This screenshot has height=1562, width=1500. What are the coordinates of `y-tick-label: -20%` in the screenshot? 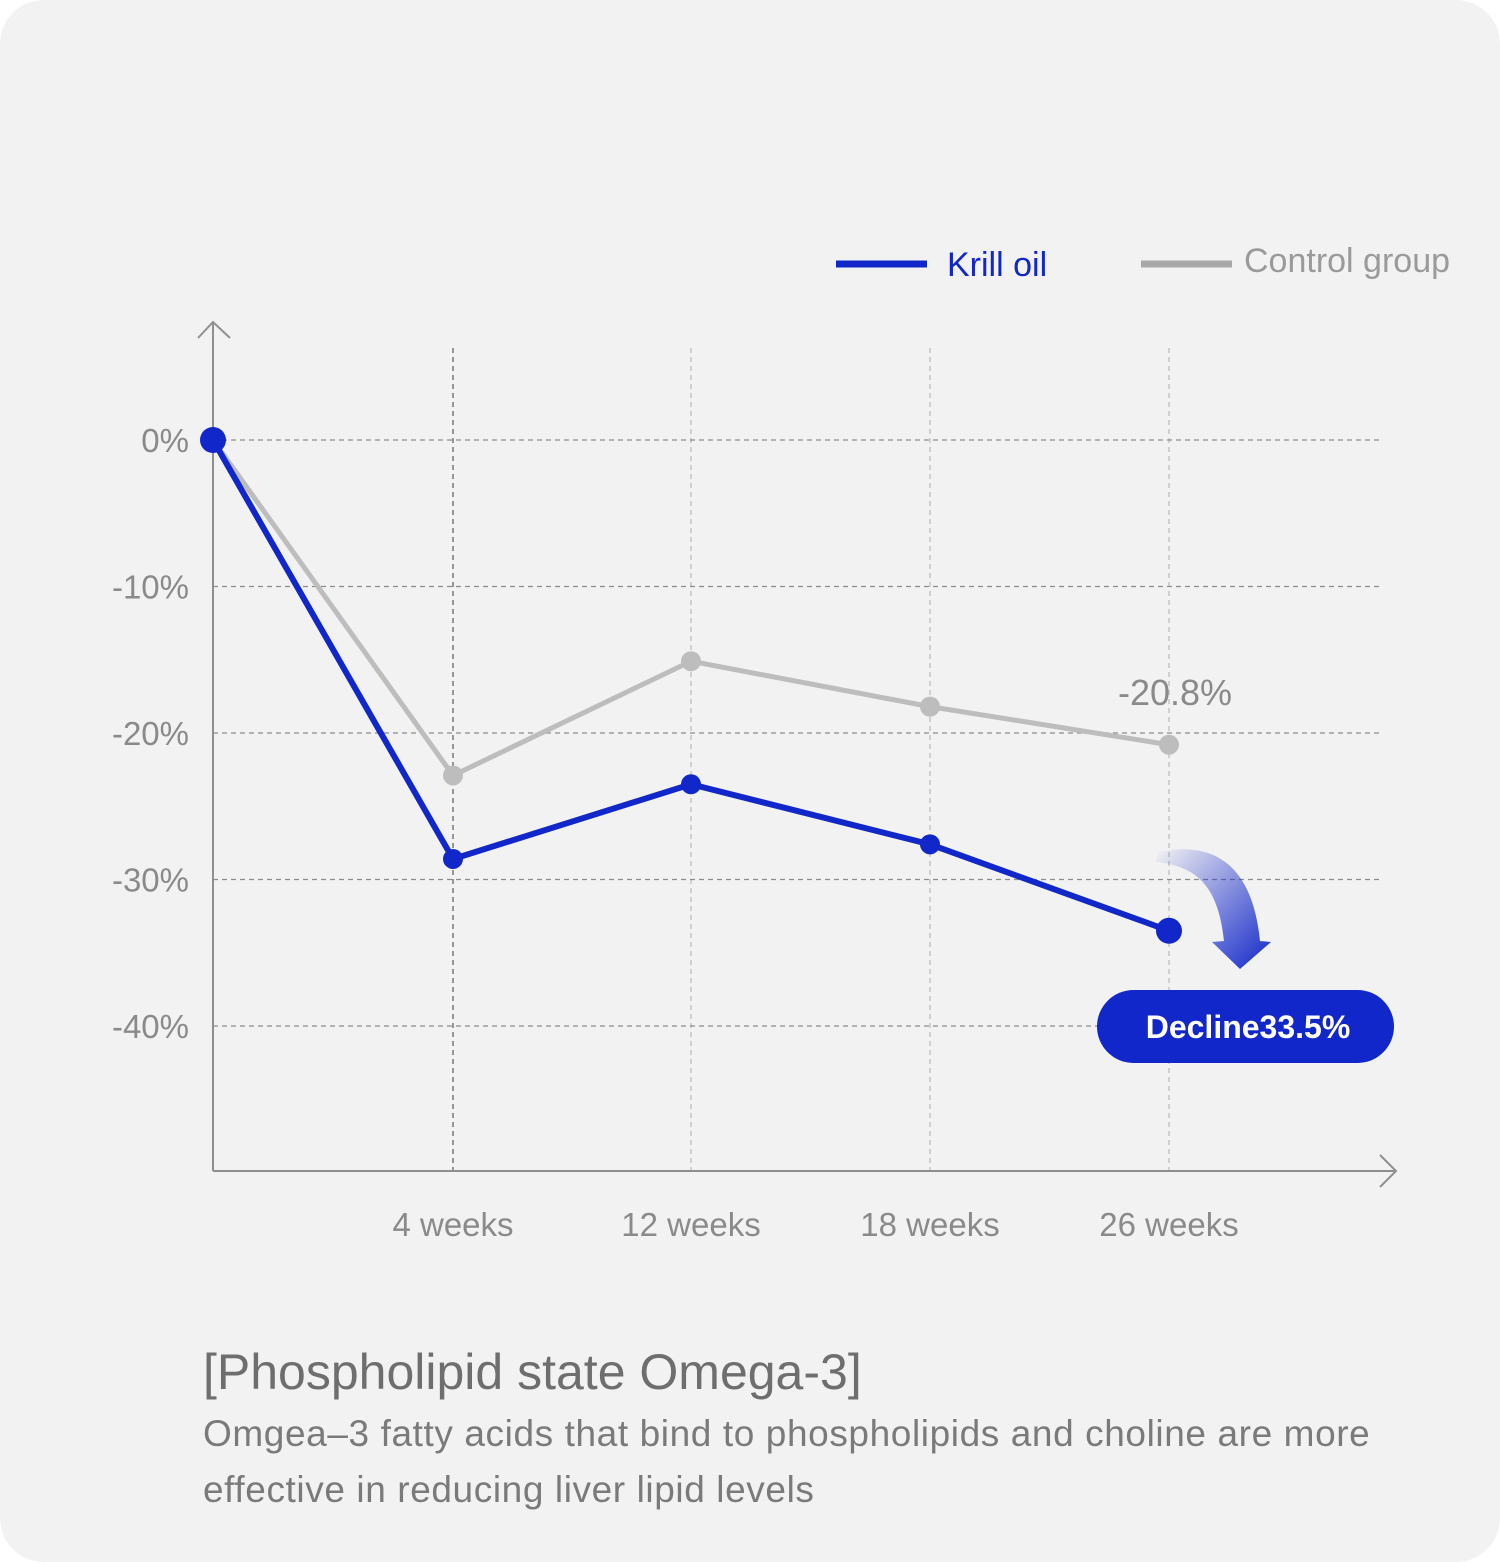 It's located at (150, 733).